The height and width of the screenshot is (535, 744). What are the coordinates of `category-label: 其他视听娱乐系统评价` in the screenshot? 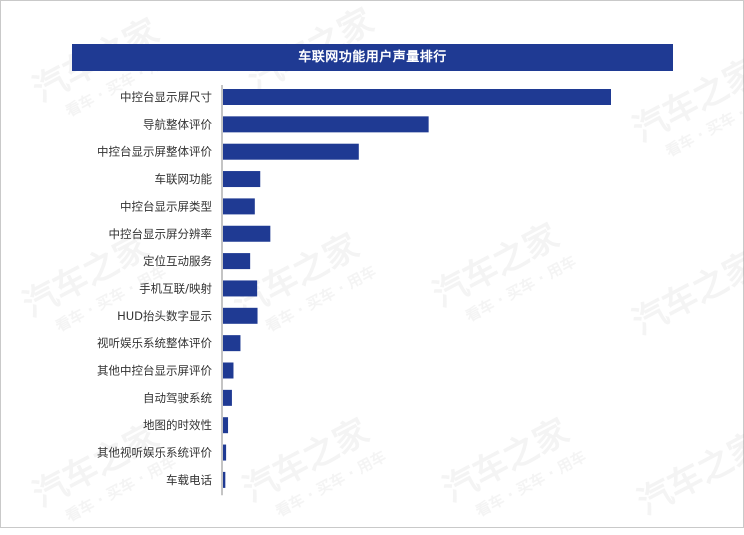 It's located at (154, 453).